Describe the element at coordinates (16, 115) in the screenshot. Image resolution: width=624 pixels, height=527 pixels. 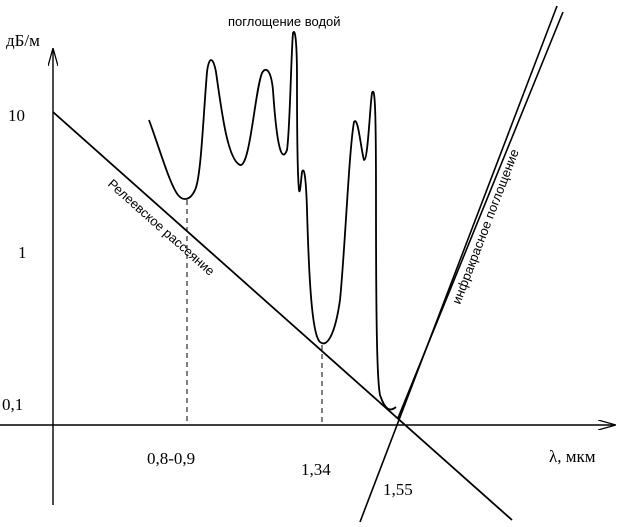
I see `y-tick-label-10: 10` at that location.